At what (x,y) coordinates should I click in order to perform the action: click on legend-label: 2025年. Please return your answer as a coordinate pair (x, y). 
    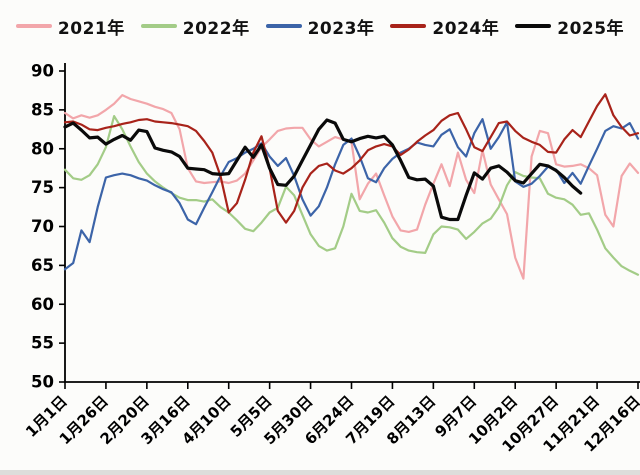
    Looking at the image, I should click on (591, 28).